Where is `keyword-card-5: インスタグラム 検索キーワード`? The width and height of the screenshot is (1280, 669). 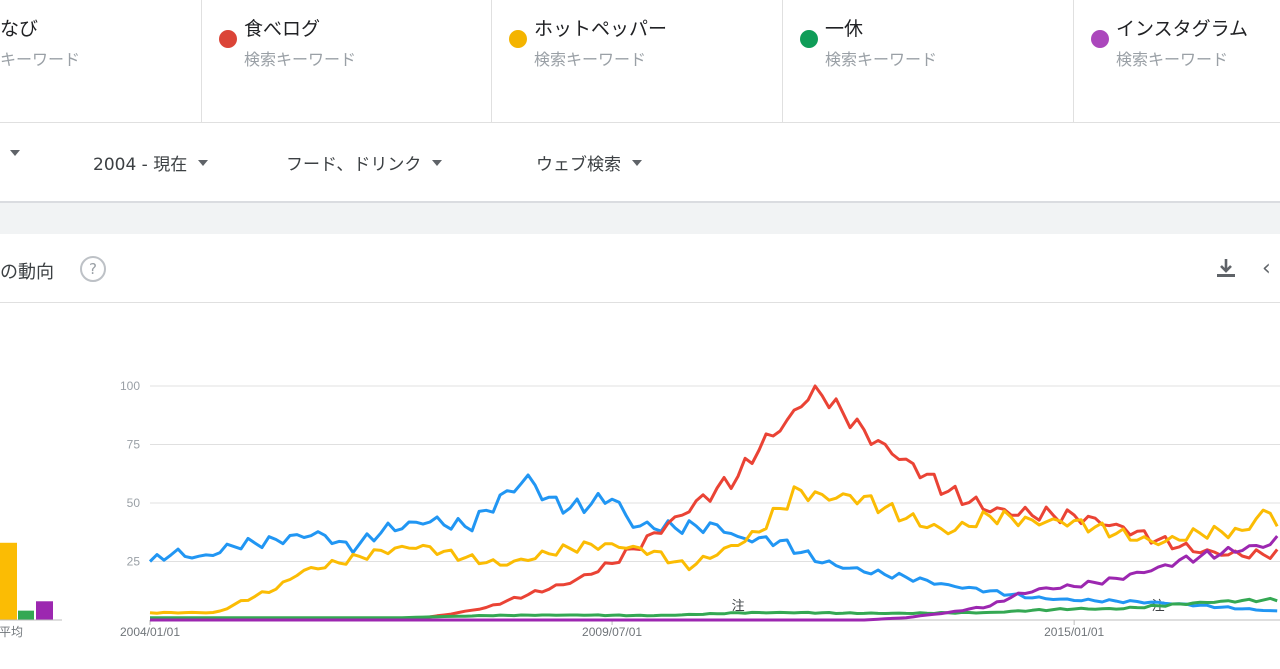
keyword-card-5: インスタグラム 検索キーワード is located at coordinates (1176, 61).